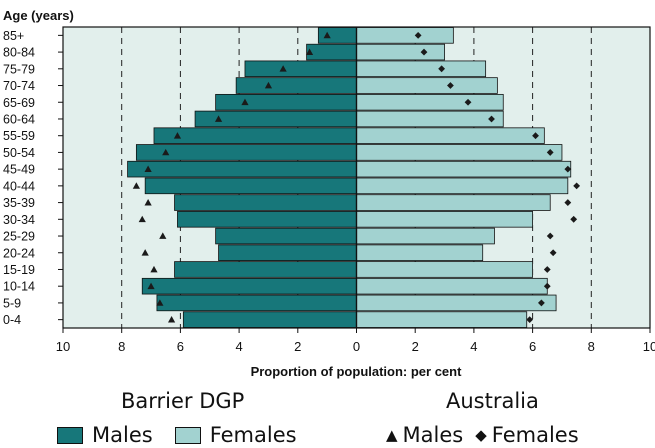 This screenshot has height=448, width=655. I want to click on legend-australia: ▲ Males ◆ Females, so click(482, 435).